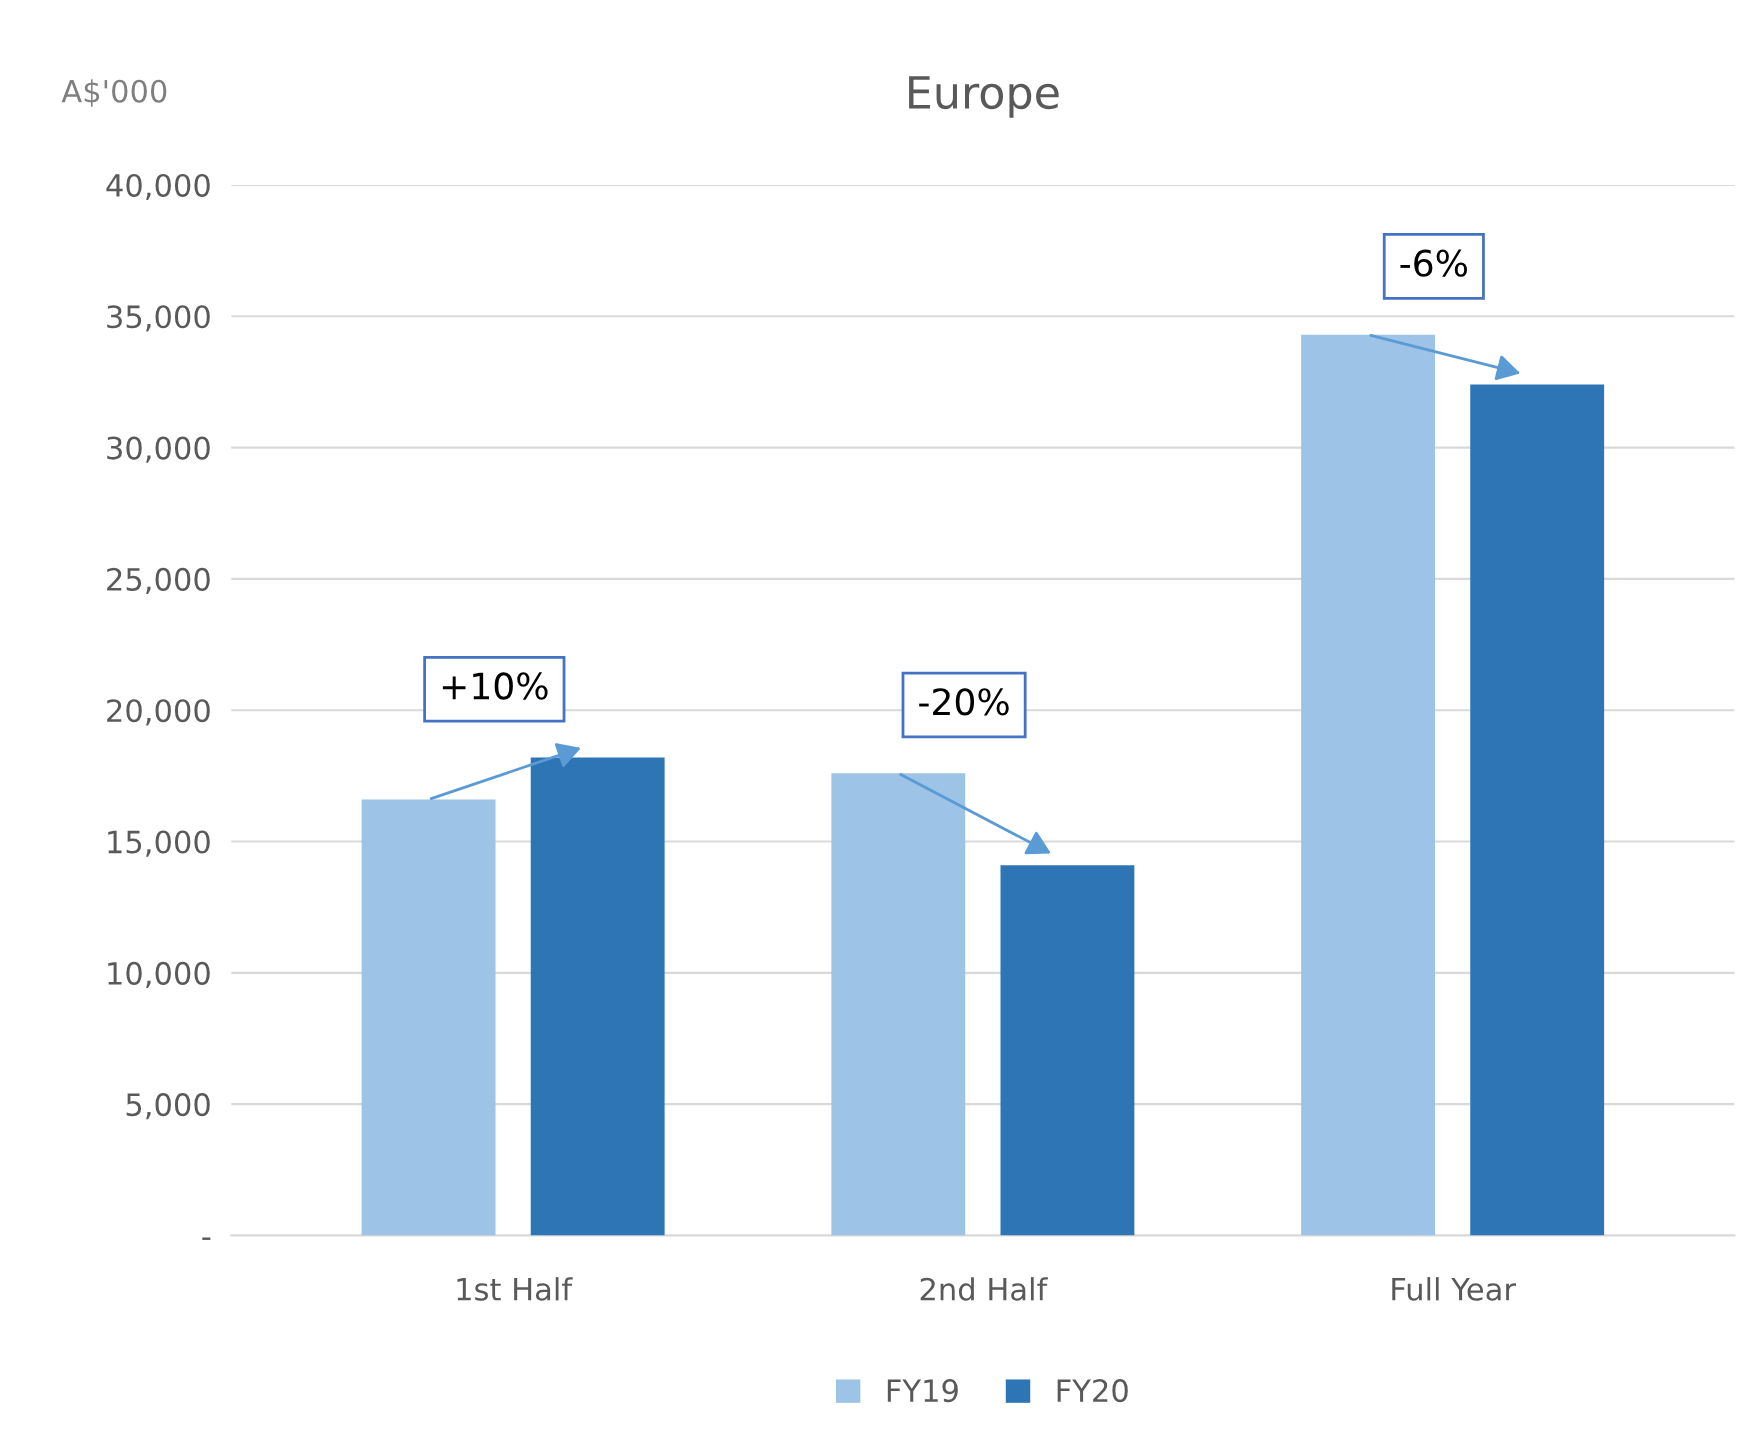  What do you see at coordinates (206, 1238) in the screenshot?
I see `y-tick-label: -` at bounding box center [206, 1238].